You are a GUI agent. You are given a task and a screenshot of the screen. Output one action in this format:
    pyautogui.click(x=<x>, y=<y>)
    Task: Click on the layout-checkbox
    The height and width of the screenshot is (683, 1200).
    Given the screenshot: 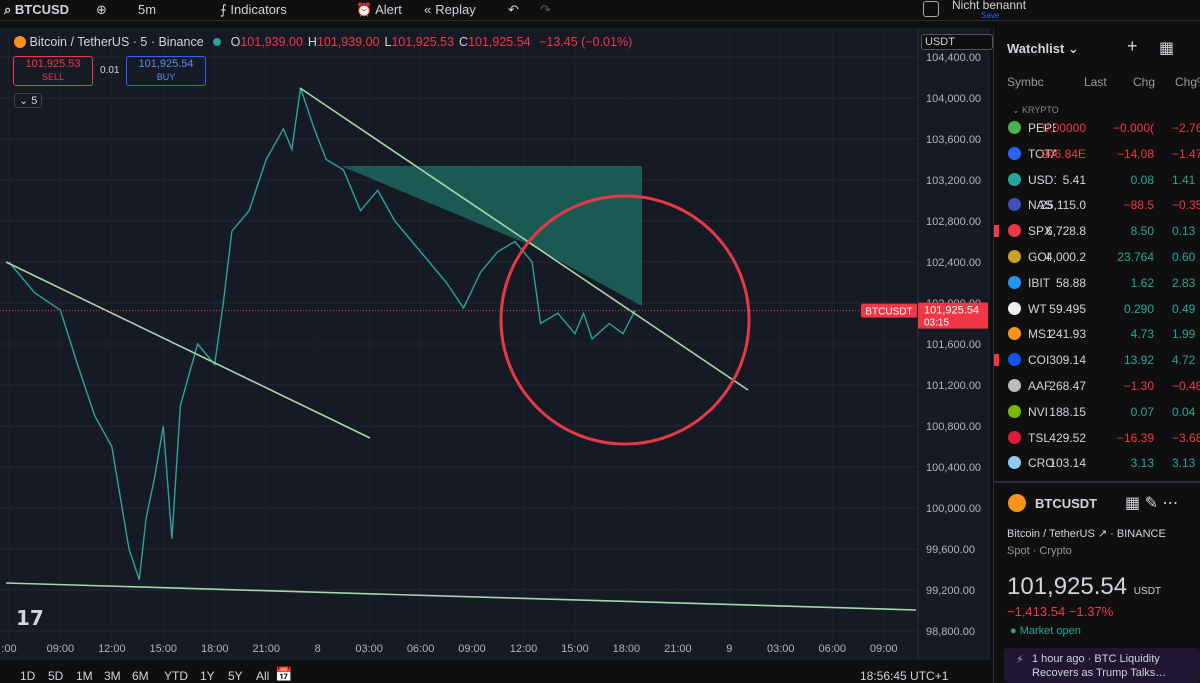 What is the action you would take?
    pyautogui.click(x=931, y=9)
    